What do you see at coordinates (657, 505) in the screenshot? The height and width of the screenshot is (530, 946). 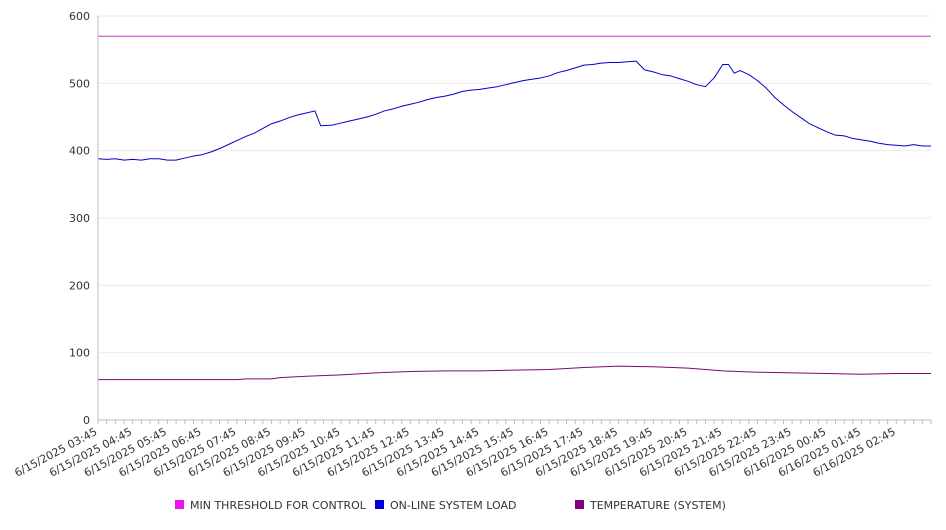 I see `legend-label: TEMPERATURE (SYSTEM)` at bounding box center [657, 505].